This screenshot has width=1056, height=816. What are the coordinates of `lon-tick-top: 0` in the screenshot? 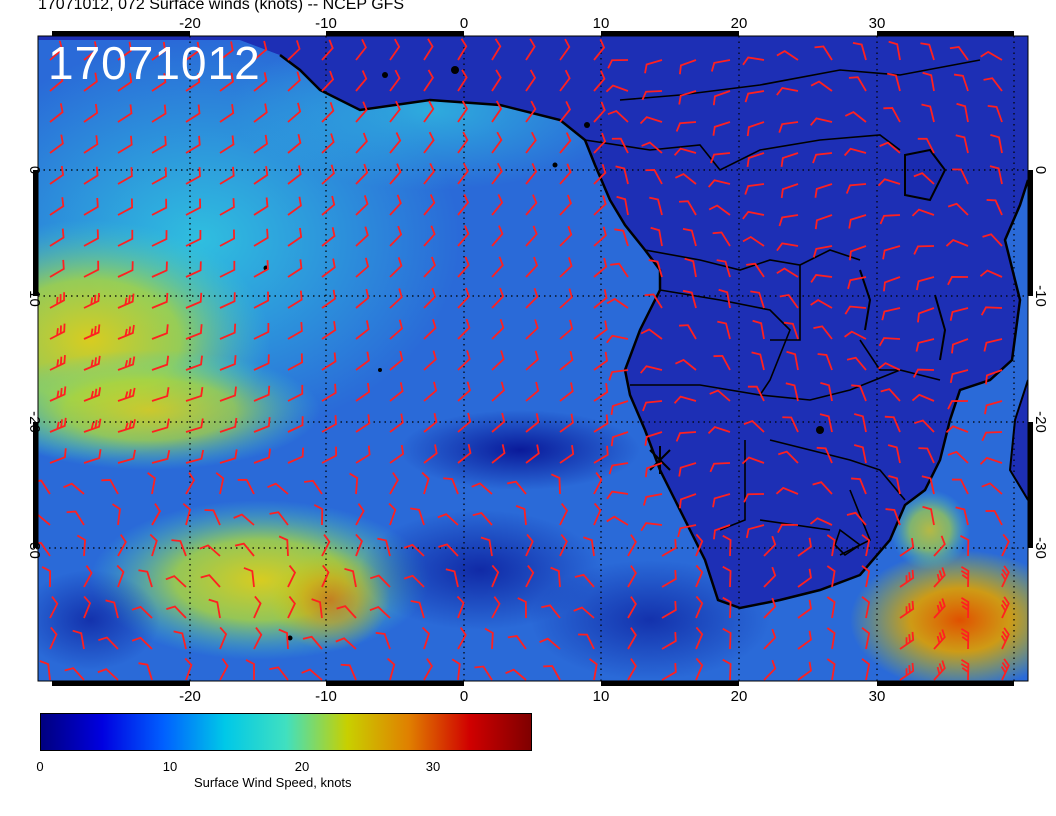 It's located at (464, 23).